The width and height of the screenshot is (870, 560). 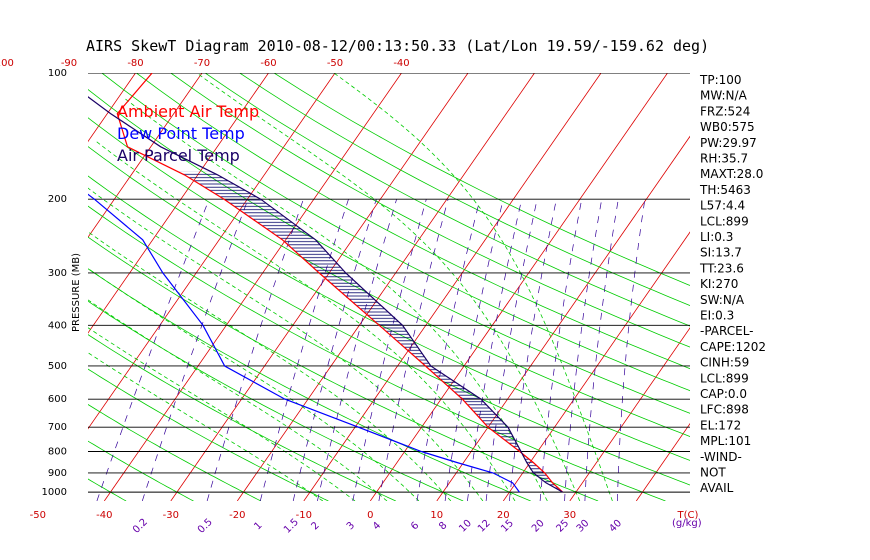 What do you see at coordinates (465, 526) in the screenshot?
I see `mixing-ratio-tick-label: 10` at bounding box center [465, 526].